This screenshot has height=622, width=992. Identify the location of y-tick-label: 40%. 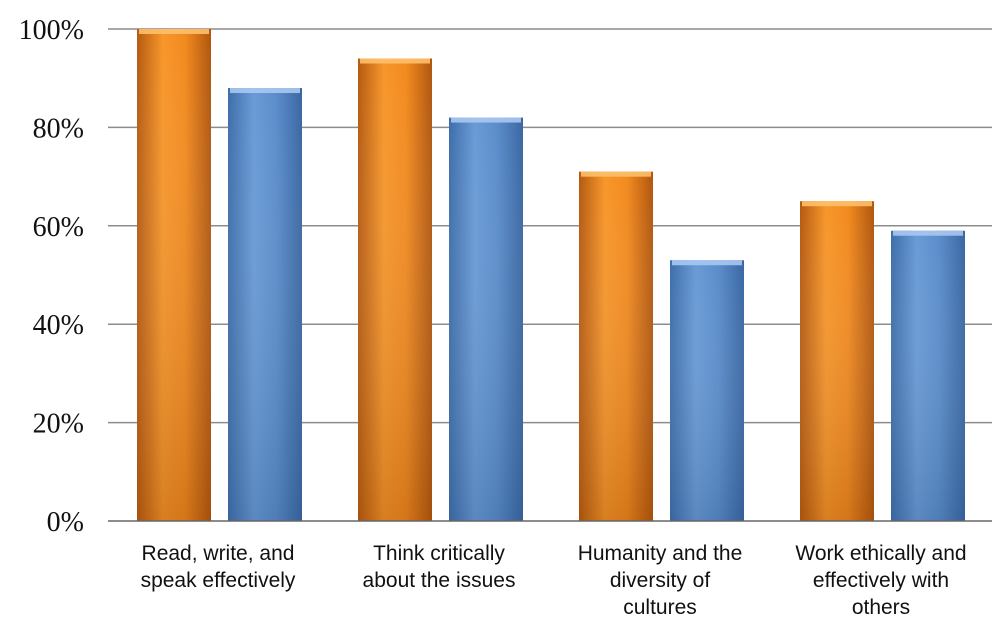
(58, 325).